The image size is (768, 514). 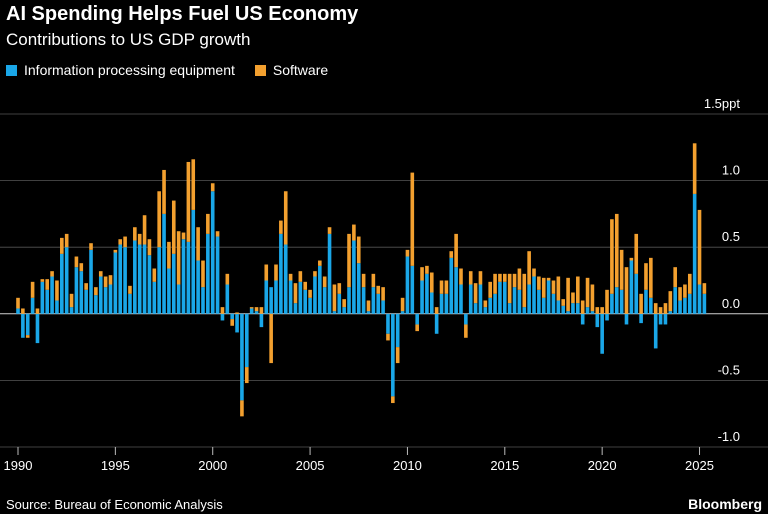 I want to click on legend-swatch-equipment, so click(x=11, y=70).